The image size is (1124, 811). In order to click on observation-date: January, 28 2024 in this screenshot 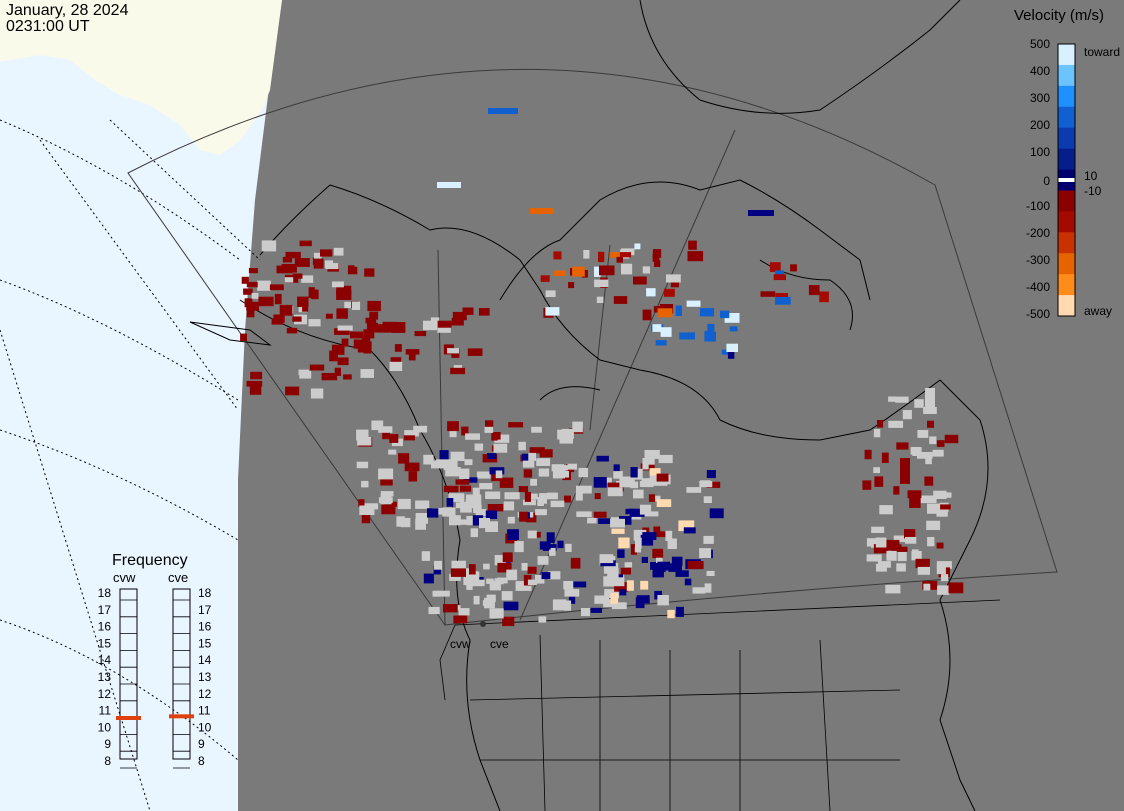, I will do `click(67, 10)`.